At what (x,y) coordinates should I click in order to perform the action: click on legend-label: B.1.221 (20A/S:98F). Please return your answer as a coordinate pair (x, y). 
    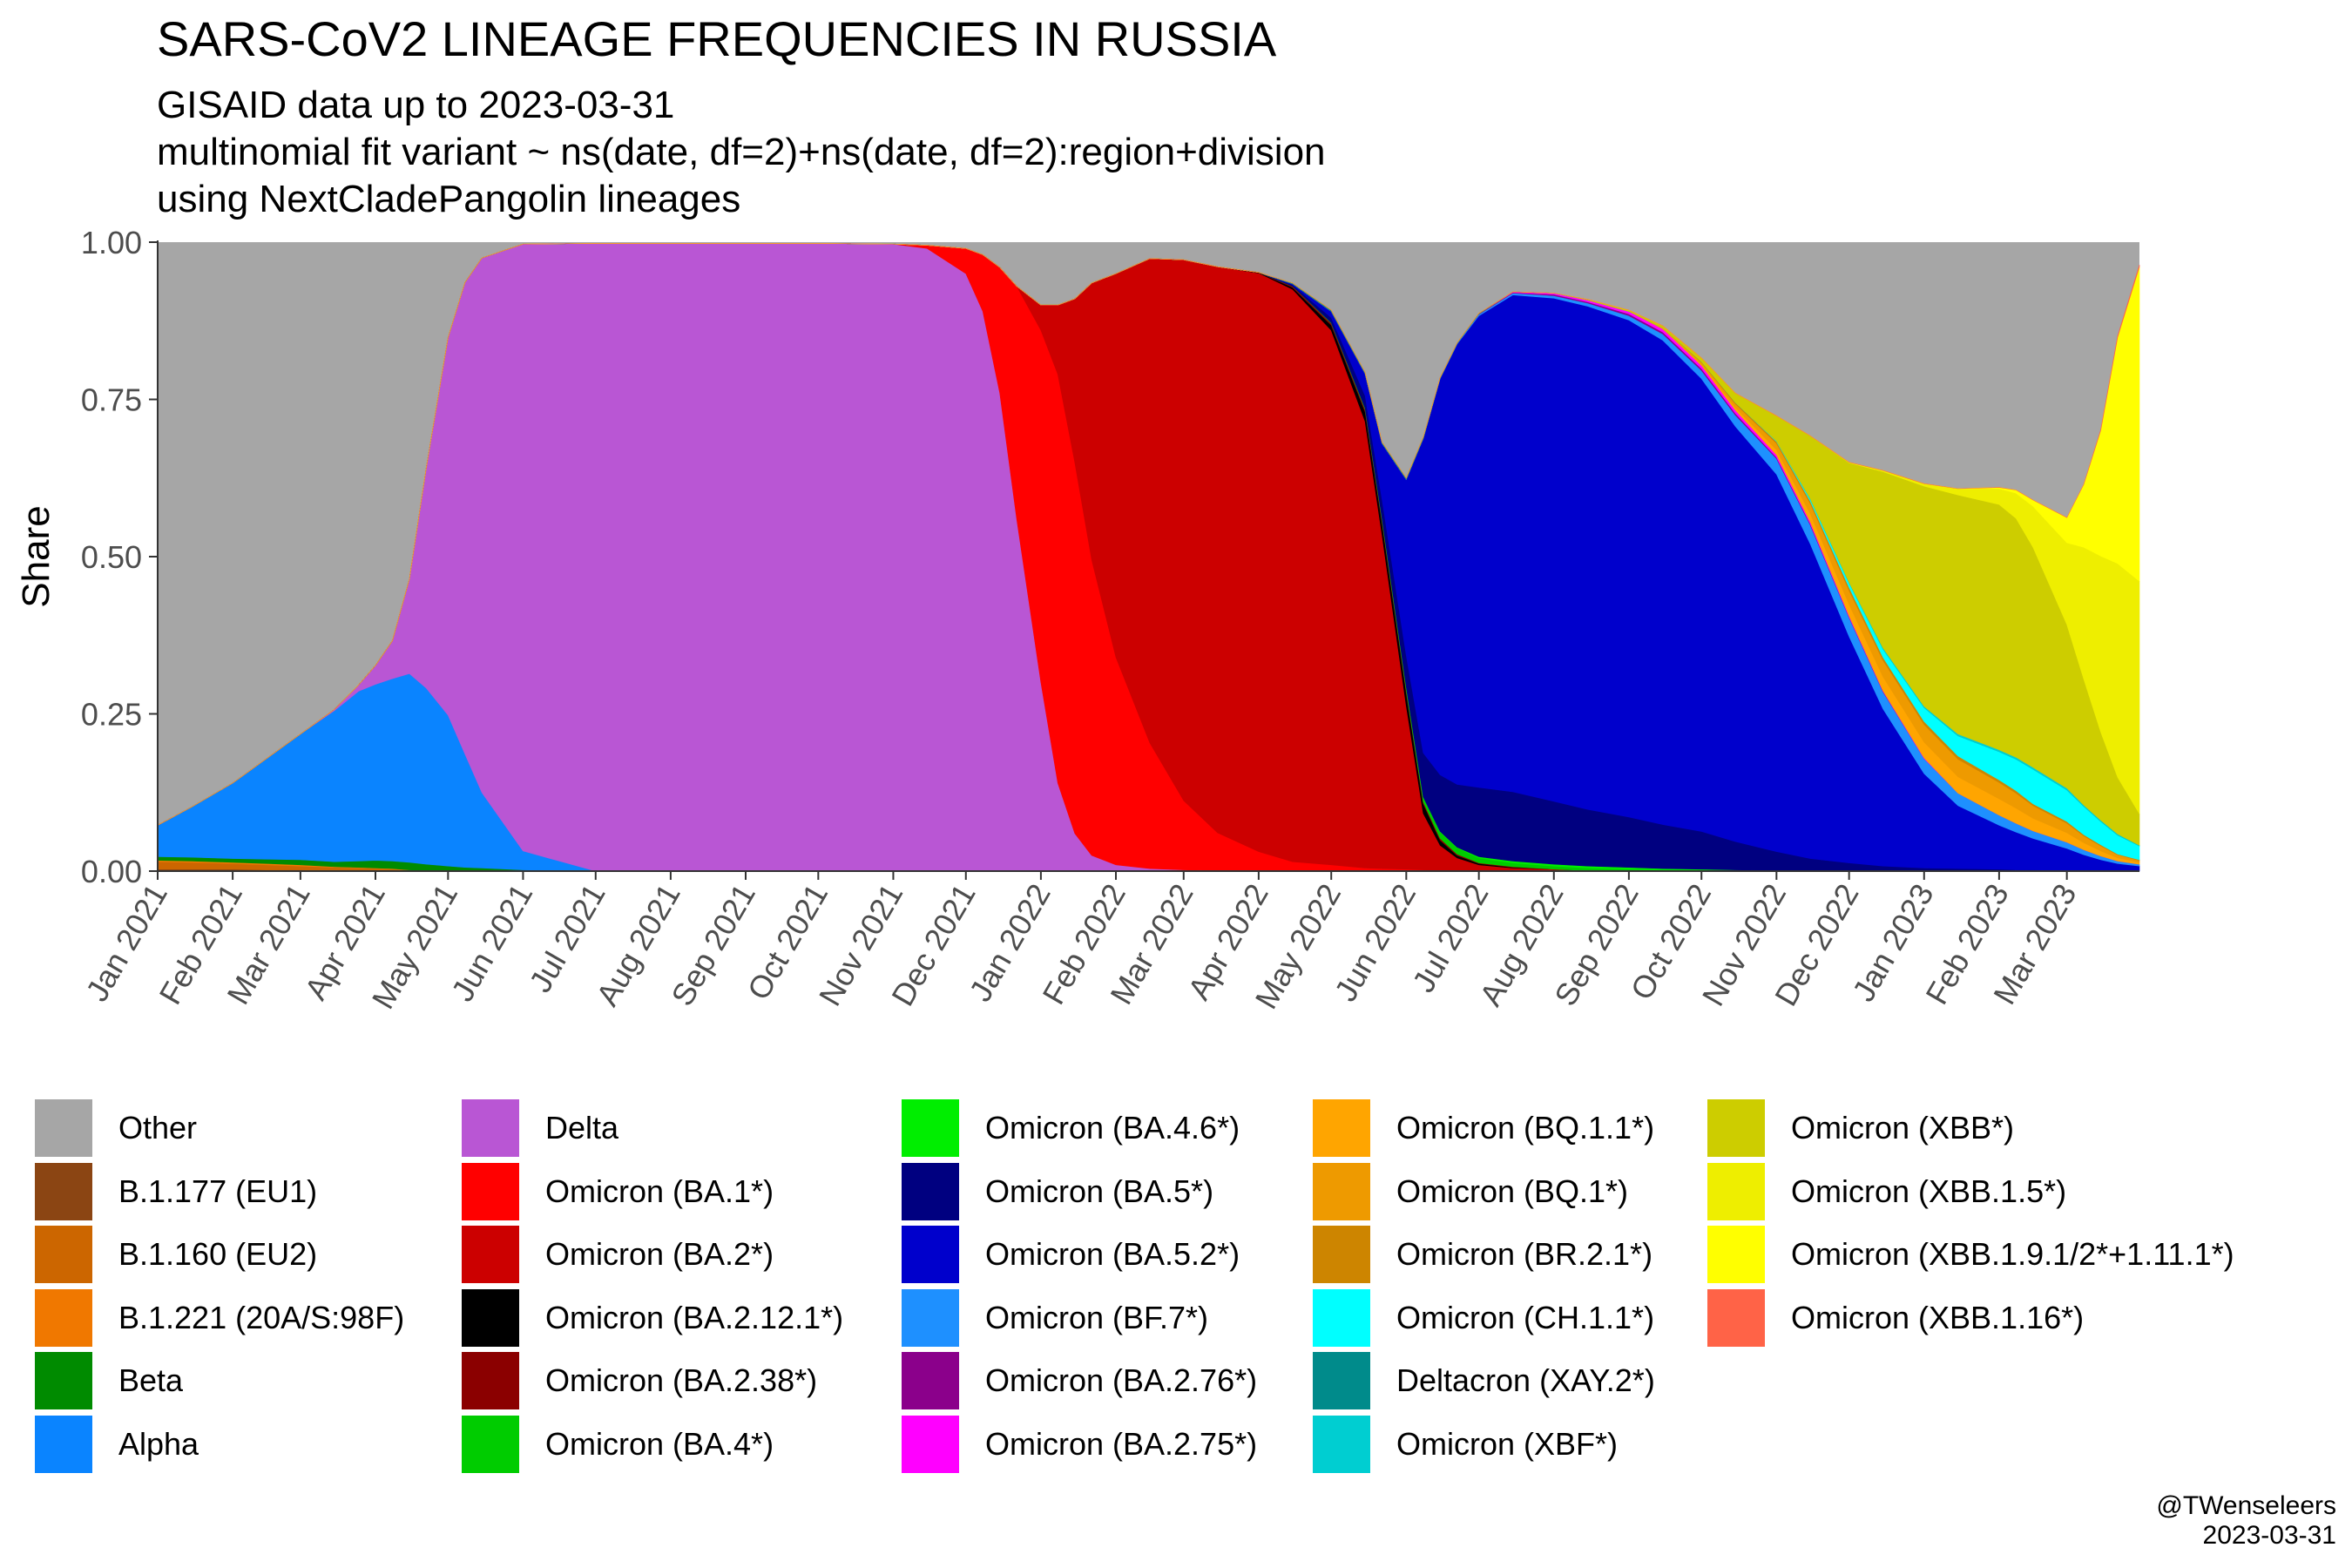
    Looking at the image, I should click on (261, 1317).